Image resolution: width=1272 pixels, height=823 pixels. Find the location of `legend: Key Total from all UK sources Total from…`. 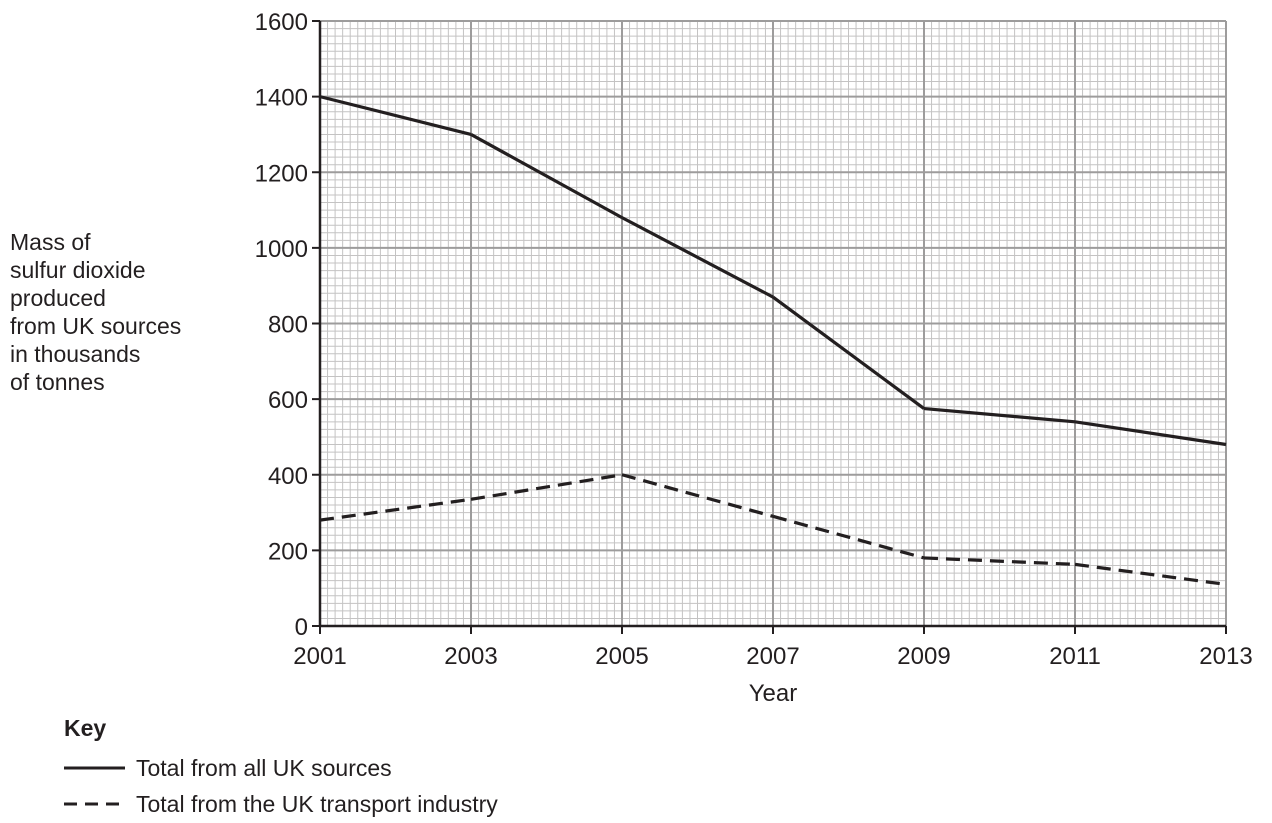

legend: Key Total from all UK sources Total from… is located at coordinates (281, 766).